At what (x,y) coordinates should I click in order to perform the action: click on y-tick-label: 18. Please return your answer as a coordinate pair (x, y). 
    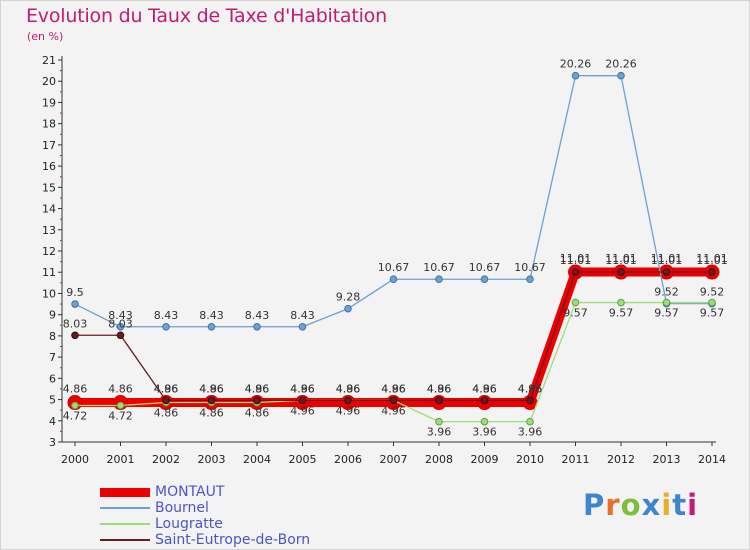
    Looking at the image, I should click on (49, 124).